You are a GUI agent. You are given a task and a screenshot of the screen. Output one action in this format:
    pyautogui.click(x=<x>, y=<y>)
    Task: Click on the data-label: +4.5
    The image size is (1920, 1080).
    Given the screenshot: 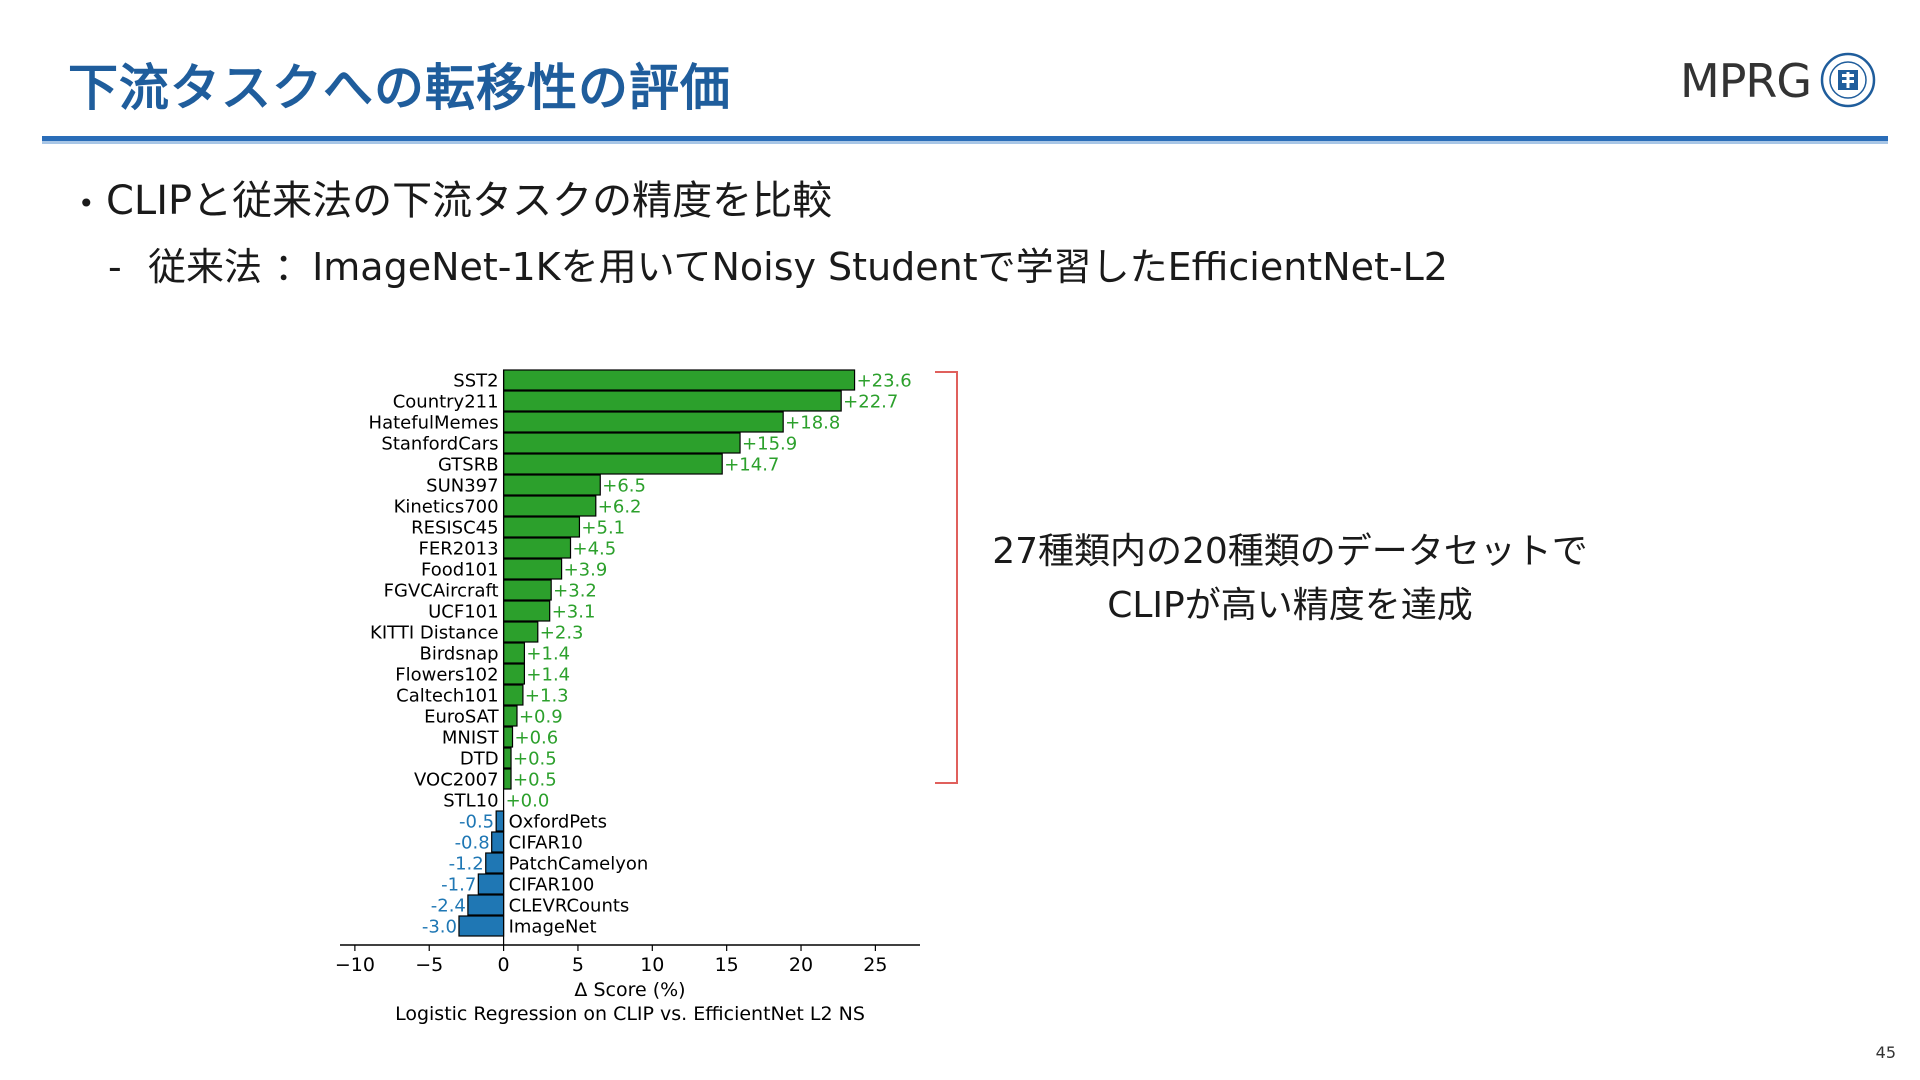 What is the action you would take?
    pyautogui.click(x=595, y=549)
    